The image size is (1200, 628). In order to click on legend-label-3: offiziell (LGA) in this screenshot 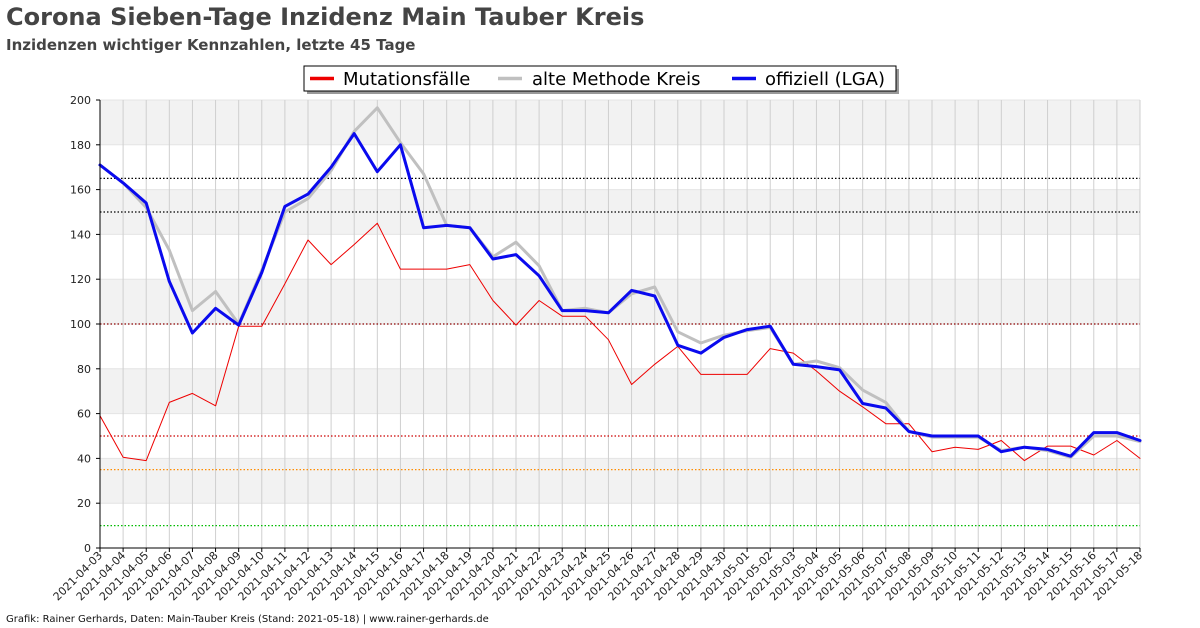, I will do `click(825, 79)`.